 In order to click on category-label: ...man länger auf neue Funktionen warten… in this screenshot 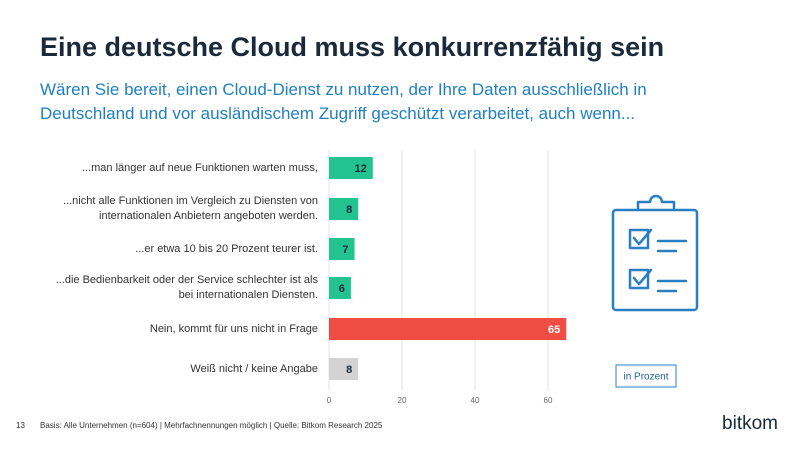, I will do `click(199, 167)`.